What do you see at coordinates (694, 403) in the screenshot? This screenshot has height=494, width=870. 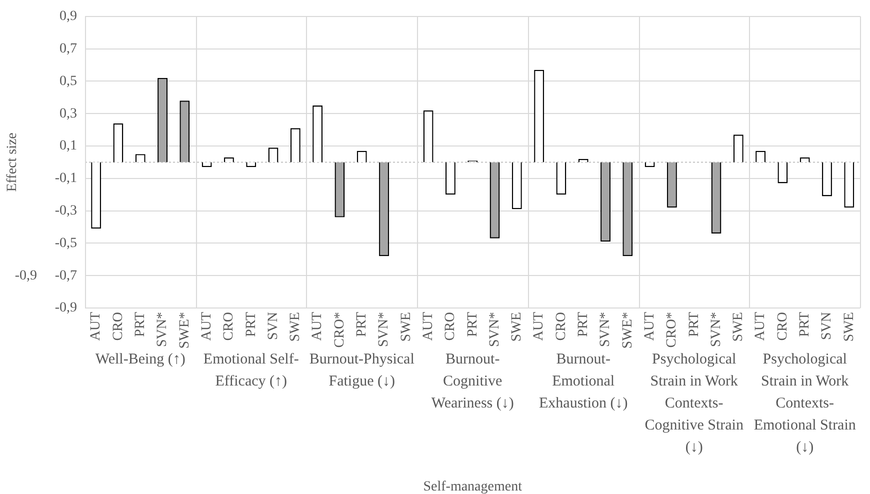 I see `text: Psychological Strain in Work Contexts-Cognitive Strain (↓)` at bounding box center [694, 403].